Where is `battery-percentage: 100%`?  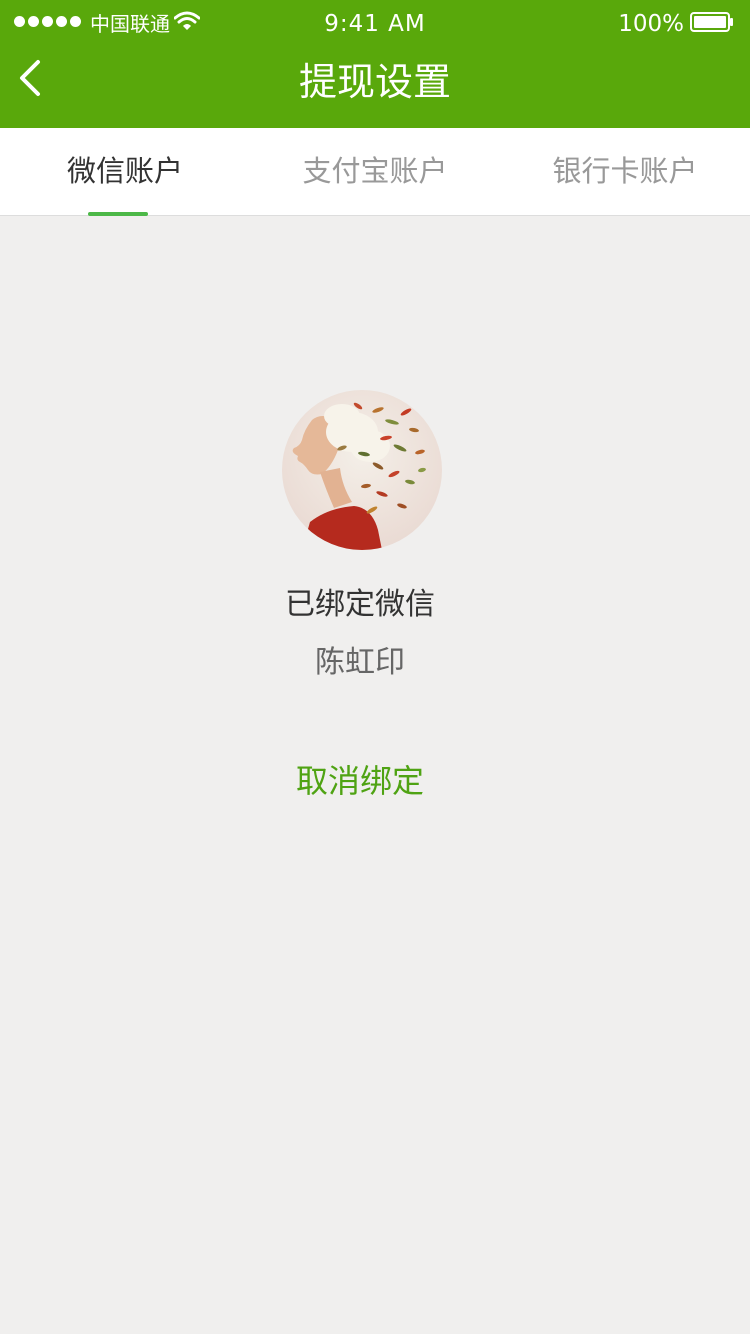
battery-percentage: 100% is located at coordinates (651, 24).